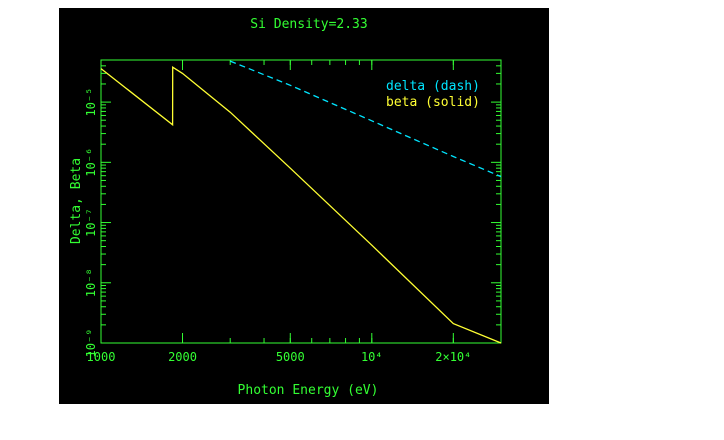 The image size is (724, 440). Describe the element at coordinates (91, 102) in the screenshot. I see `y-tick-label: 10⁻⁵` at that location.